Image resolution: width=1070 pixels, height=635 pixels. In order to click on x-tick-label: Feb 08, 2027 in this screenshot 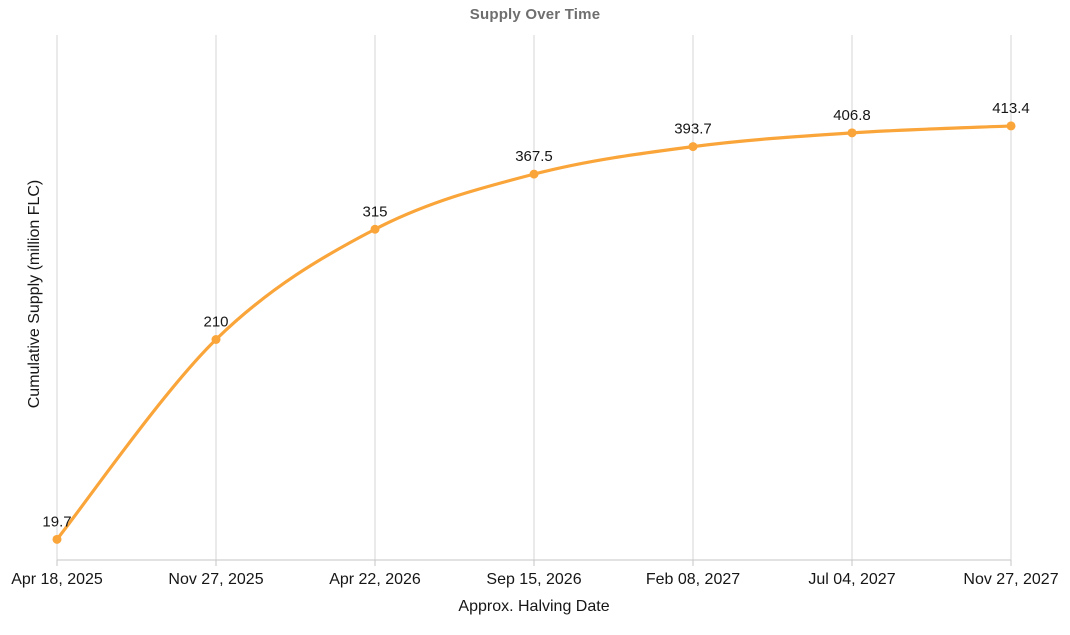, I will do `click(693, 579)`.